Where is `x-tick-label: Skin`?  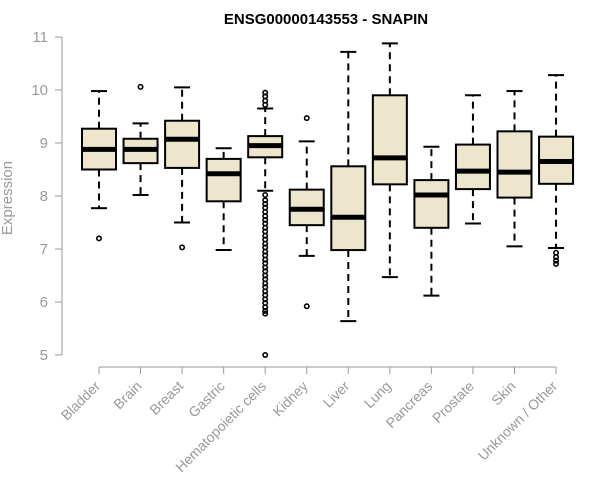 x-tick-label: Skin is located at coordinates (503, 393).